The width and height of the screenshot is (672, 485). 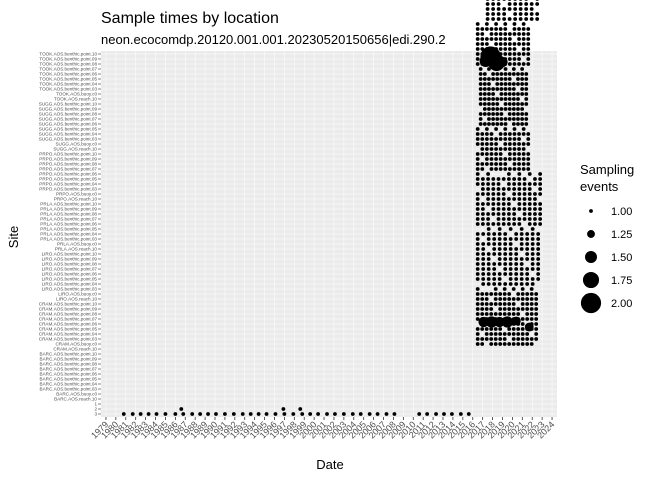 I want to click on y-tick-label: 2, so click(x=95, y=409).